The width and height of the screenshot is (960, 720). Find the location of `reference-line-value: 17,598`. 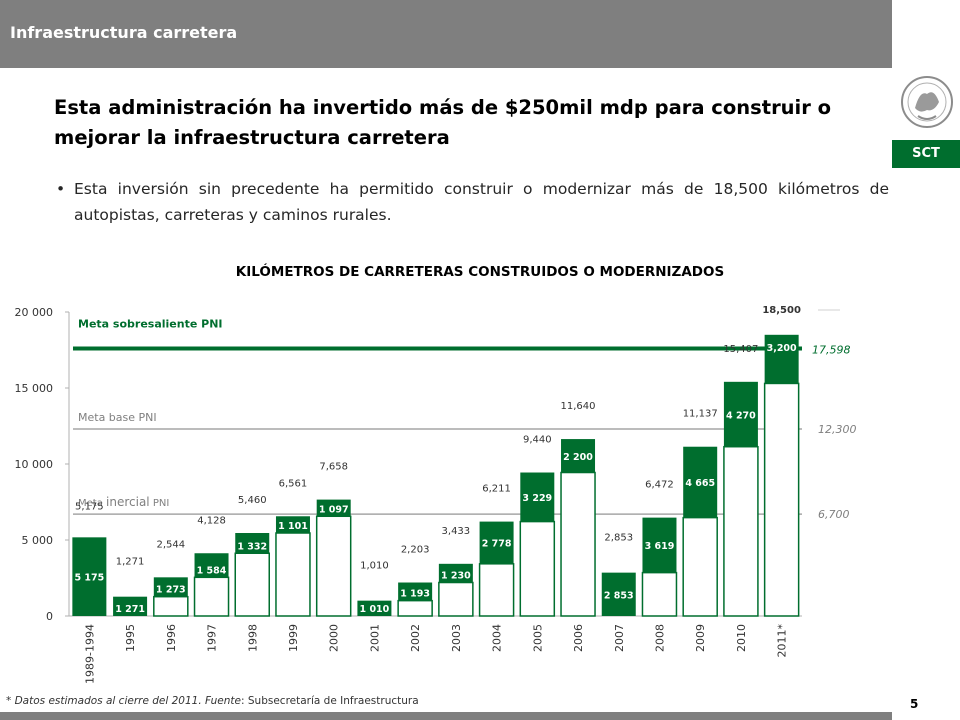

reference-line-value: 17,598 is located at coordinates (831, 350).